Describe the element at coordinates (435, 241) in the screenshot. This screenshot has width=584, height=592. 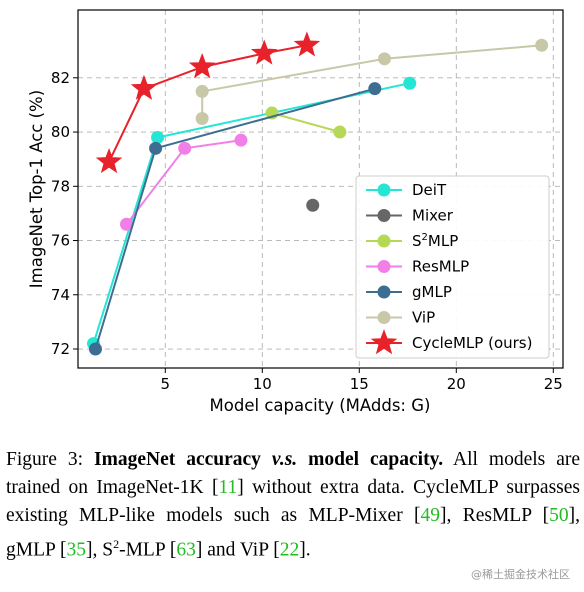
I see `legend-label-s-mlp: S2MLP` at that location.